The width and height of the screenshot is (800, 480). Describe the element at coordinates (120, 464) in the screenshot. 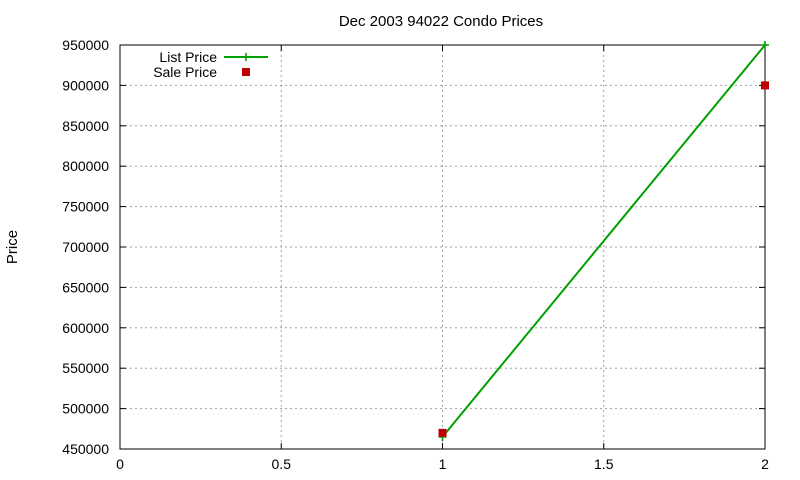

I see `x-tick-label: 0` at that location.